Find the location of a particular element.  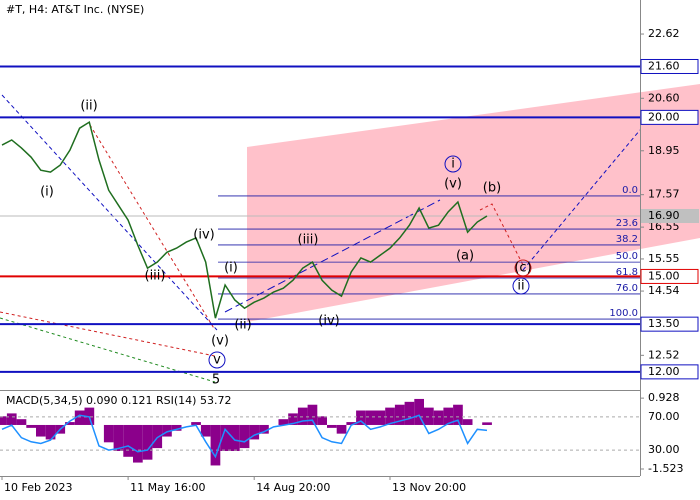

x-tick-label: 10 Feb 2023 is located at coordinates (38, 487).